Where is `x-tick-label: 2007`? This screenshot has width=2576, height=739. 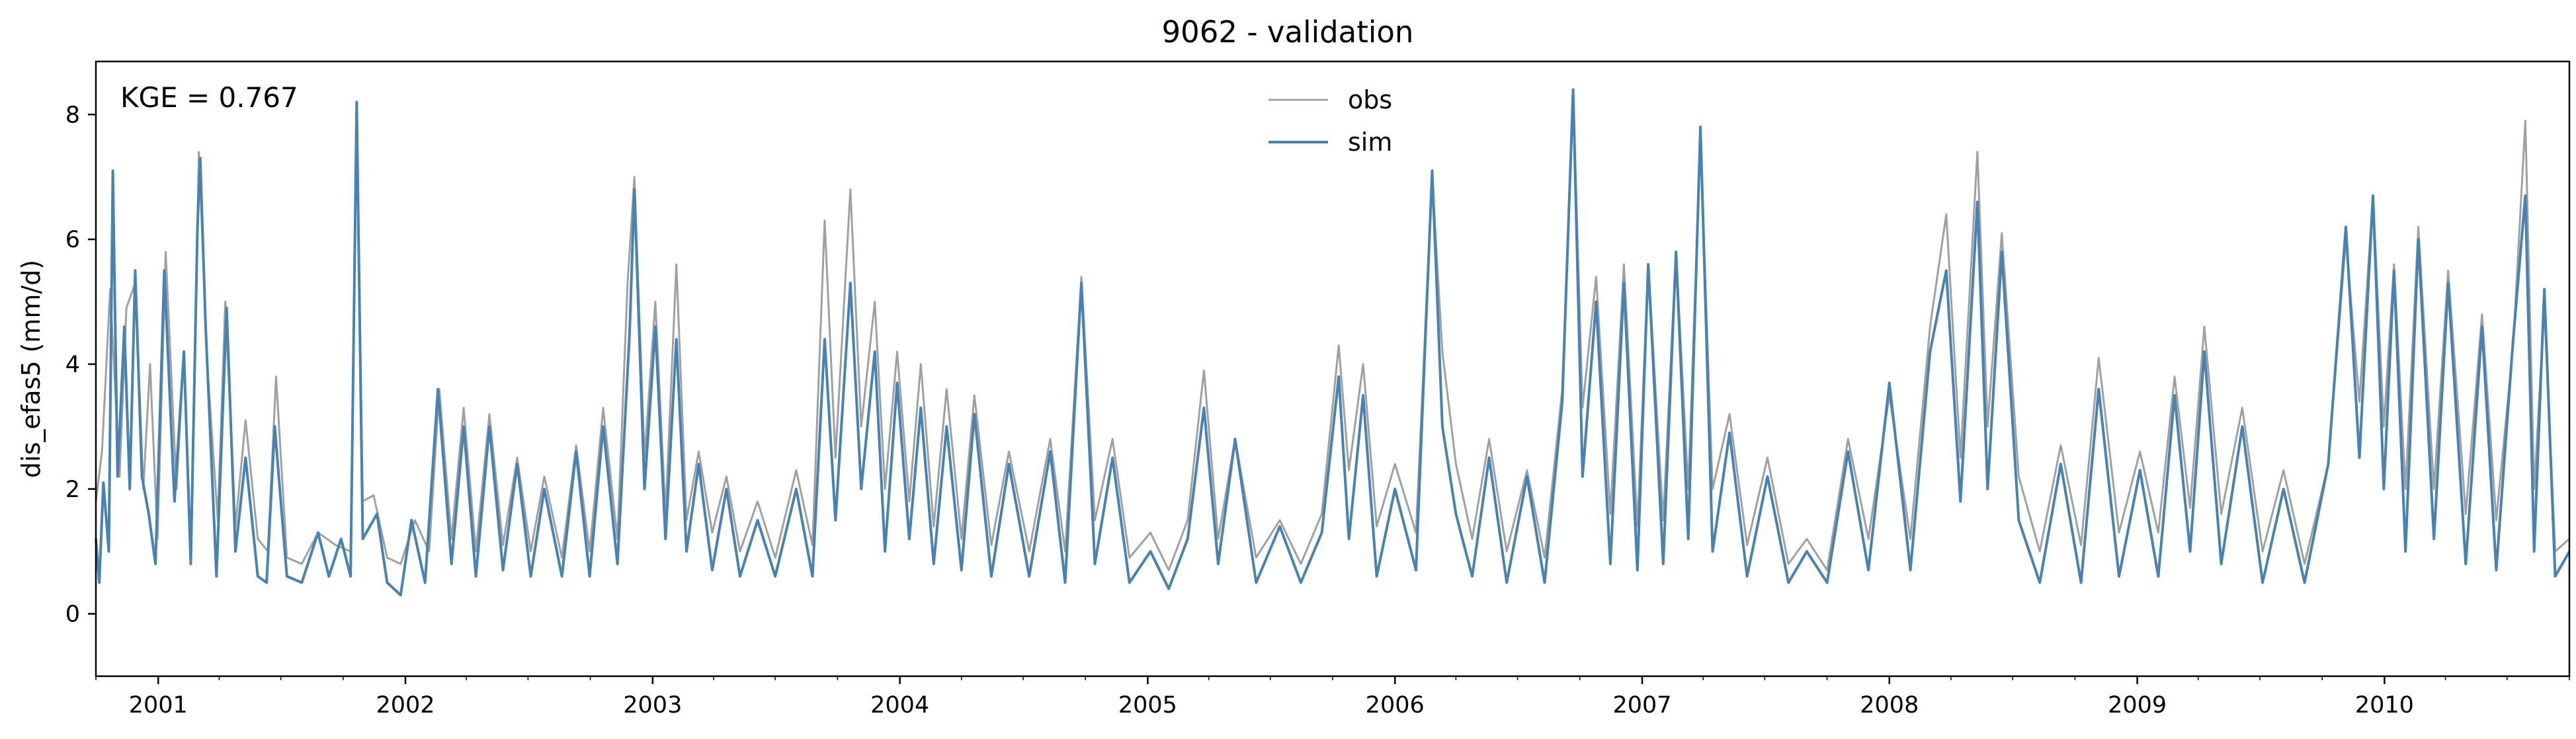
x-tick-label: 2007 is located at coordinates (1641, 705).